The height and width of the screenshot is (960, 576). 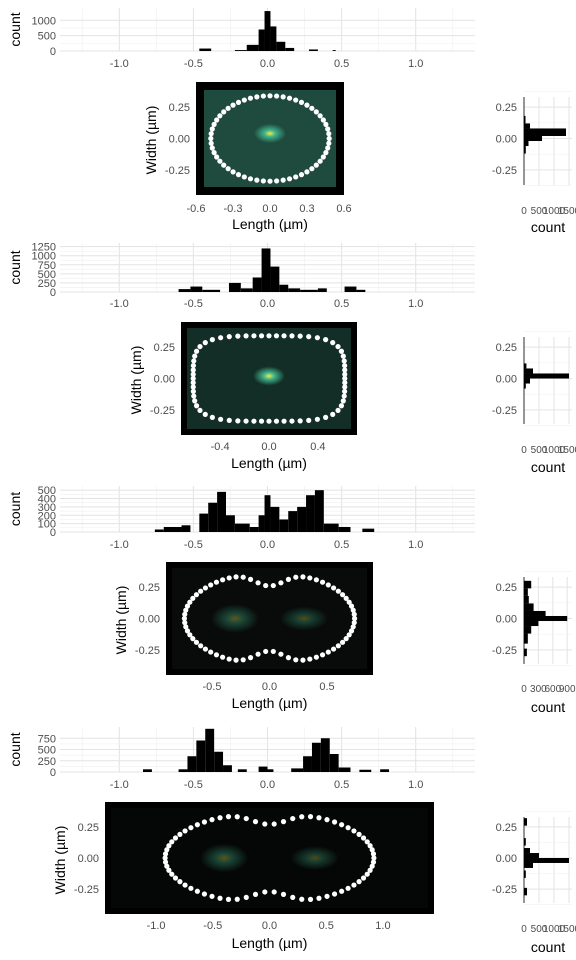 I want to click on heatmap-xtick-label: -0.5, so click(x=212, y=687).